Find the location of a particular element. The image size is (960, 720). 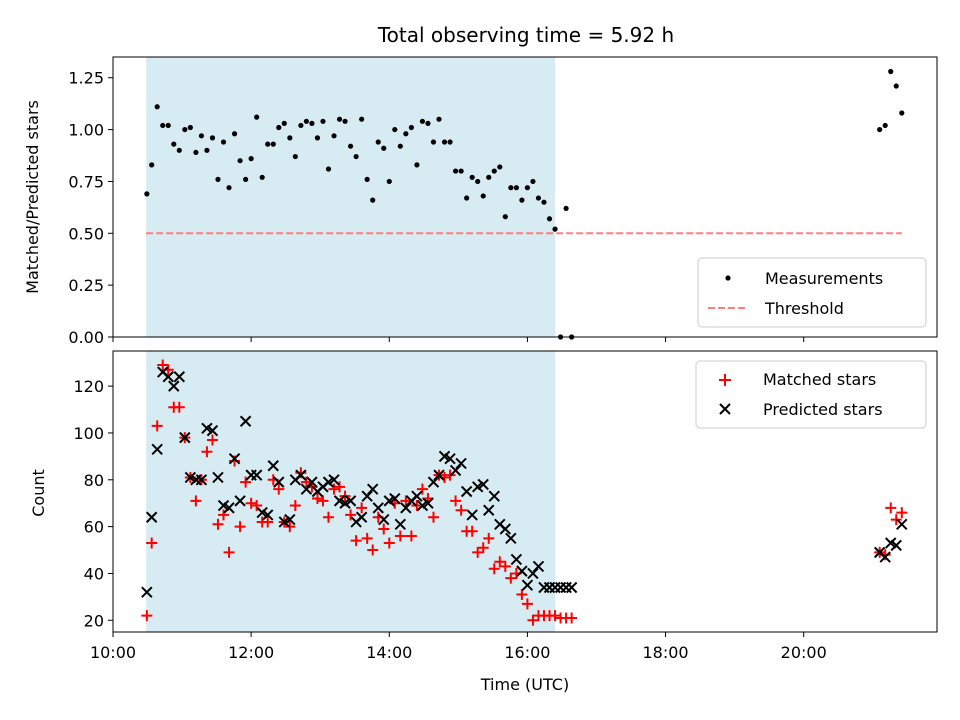

bottom-legend: Matched stars Predicted stars is located at coordinates (811, 394).